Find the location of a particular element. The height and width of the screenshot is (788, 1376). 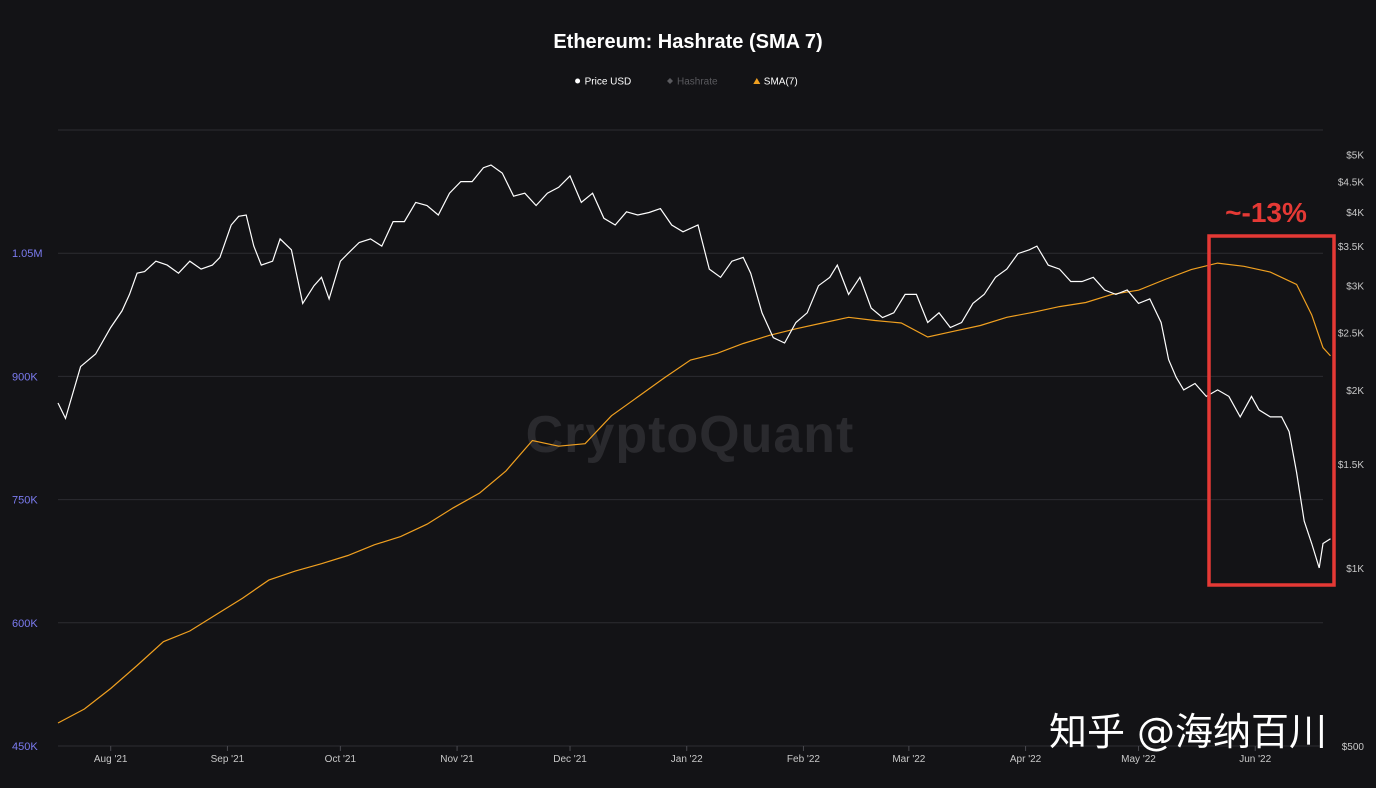

right-axis-ticks: $500 $1K $1.5K $2K $2.5K $3K $3.5K $4K $4.5K $5K is located at coordinates (1351, 451).